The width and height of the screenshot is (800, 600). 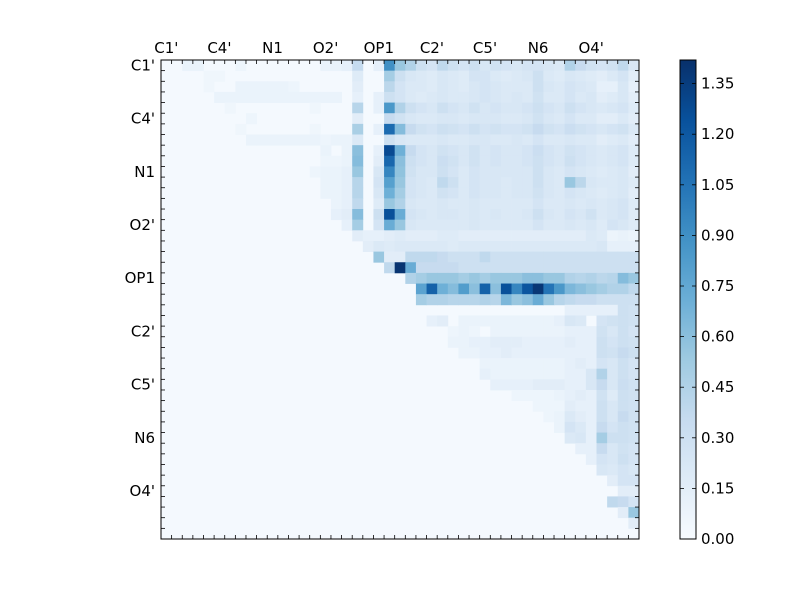 What do you see at coordinates (485, 48) in the screenshot?
I see `x-tick-label: C5'` at bounding box center [485, 48].